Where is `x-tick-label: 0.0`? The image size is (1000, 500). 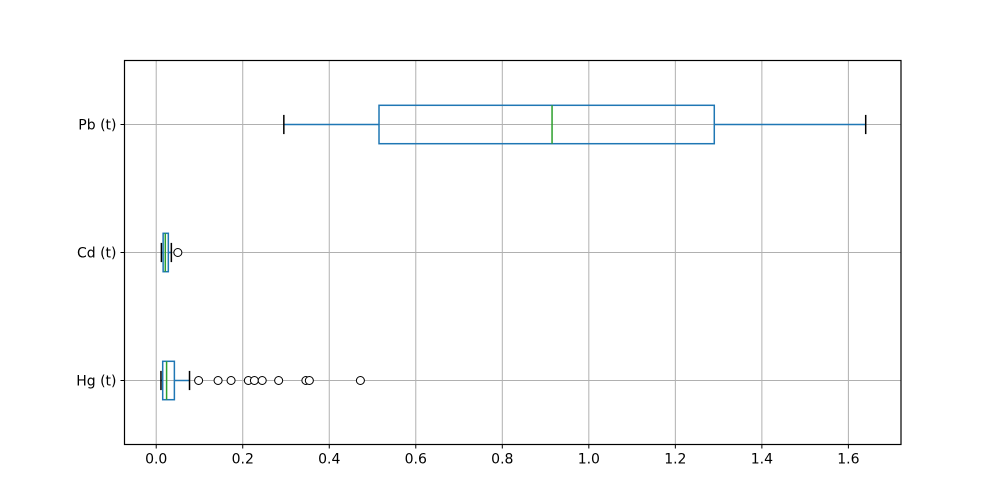 x-tick-label: 0.0 is located at coordinates (156, 460).